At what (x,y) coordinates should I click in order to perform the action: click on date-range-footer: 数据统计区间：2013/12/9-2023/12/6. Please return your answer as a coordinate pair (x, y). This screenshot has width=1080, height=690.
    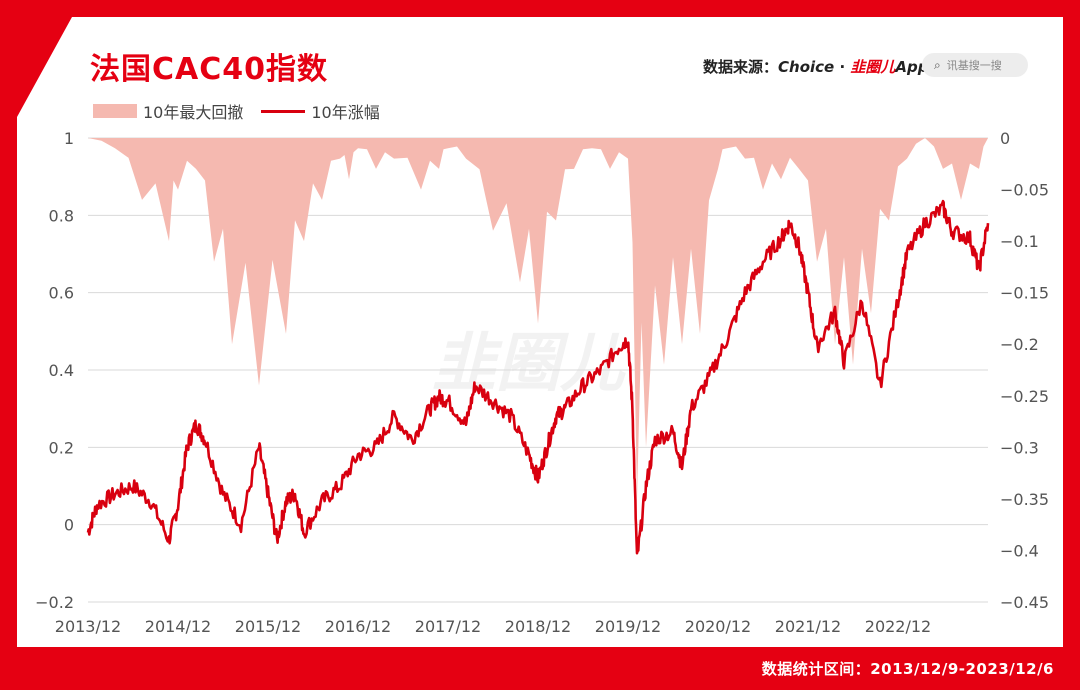
    Looking at the image, I should click on (907, 669).